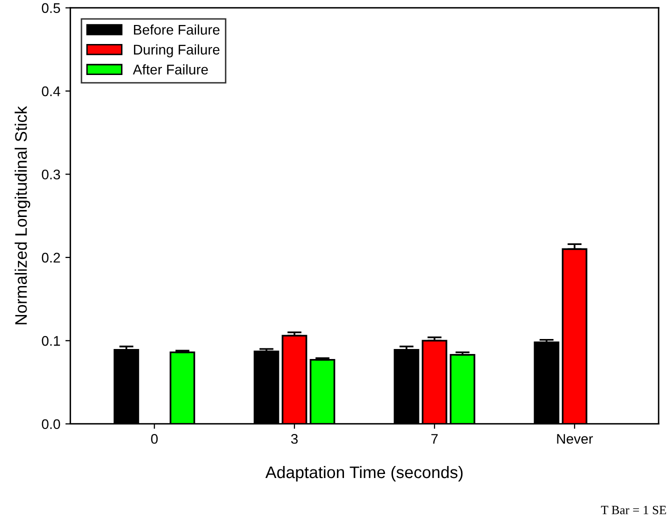 This screenshot has width=670, height=522. I want to click on y-tick-label: 0.5, so click(51, 8).